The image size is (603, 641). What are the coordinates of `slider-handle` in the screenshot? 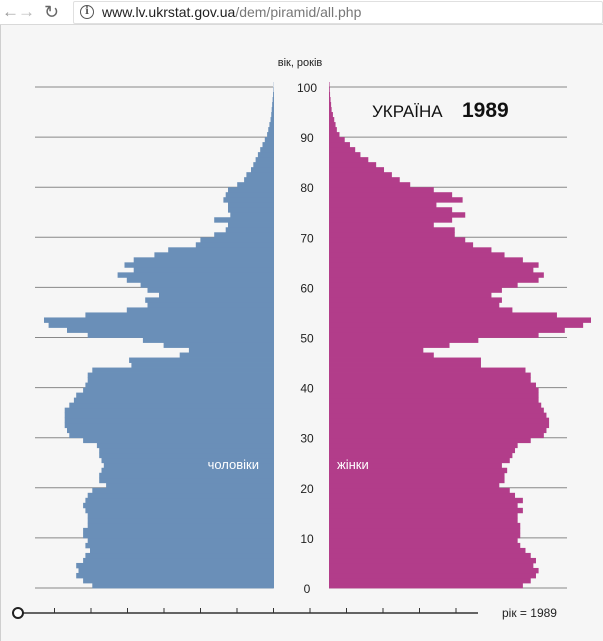 It's located at (18, 613).